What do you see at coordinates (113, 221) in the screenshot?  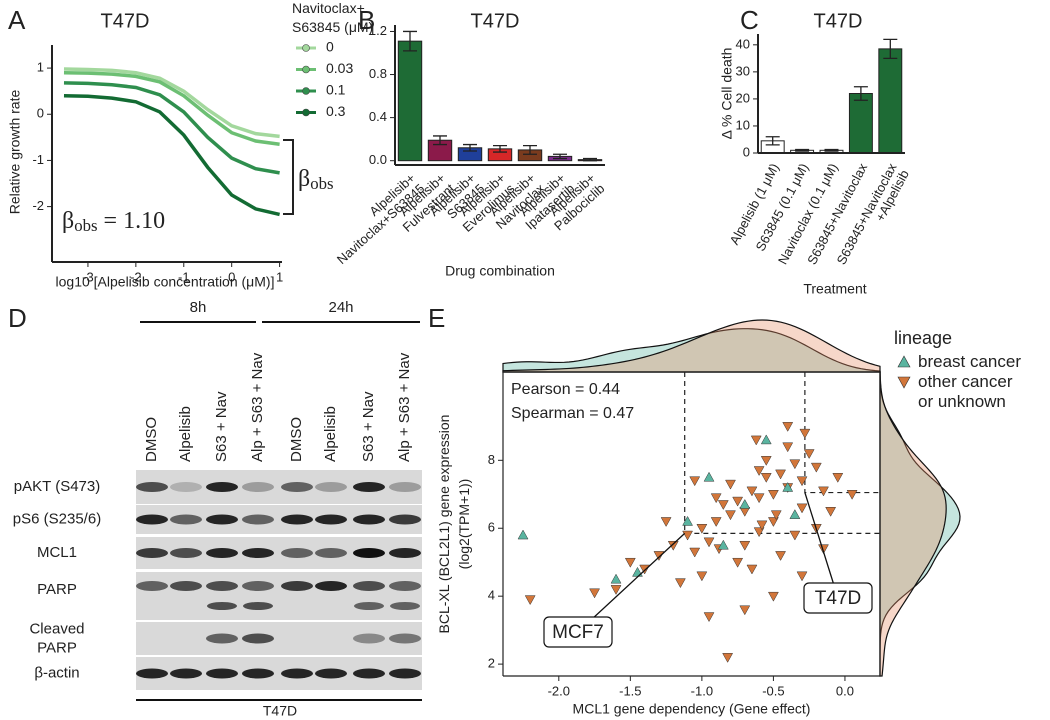 I see `annotation: βobs = 1.10` at bounding box center [113, 221].